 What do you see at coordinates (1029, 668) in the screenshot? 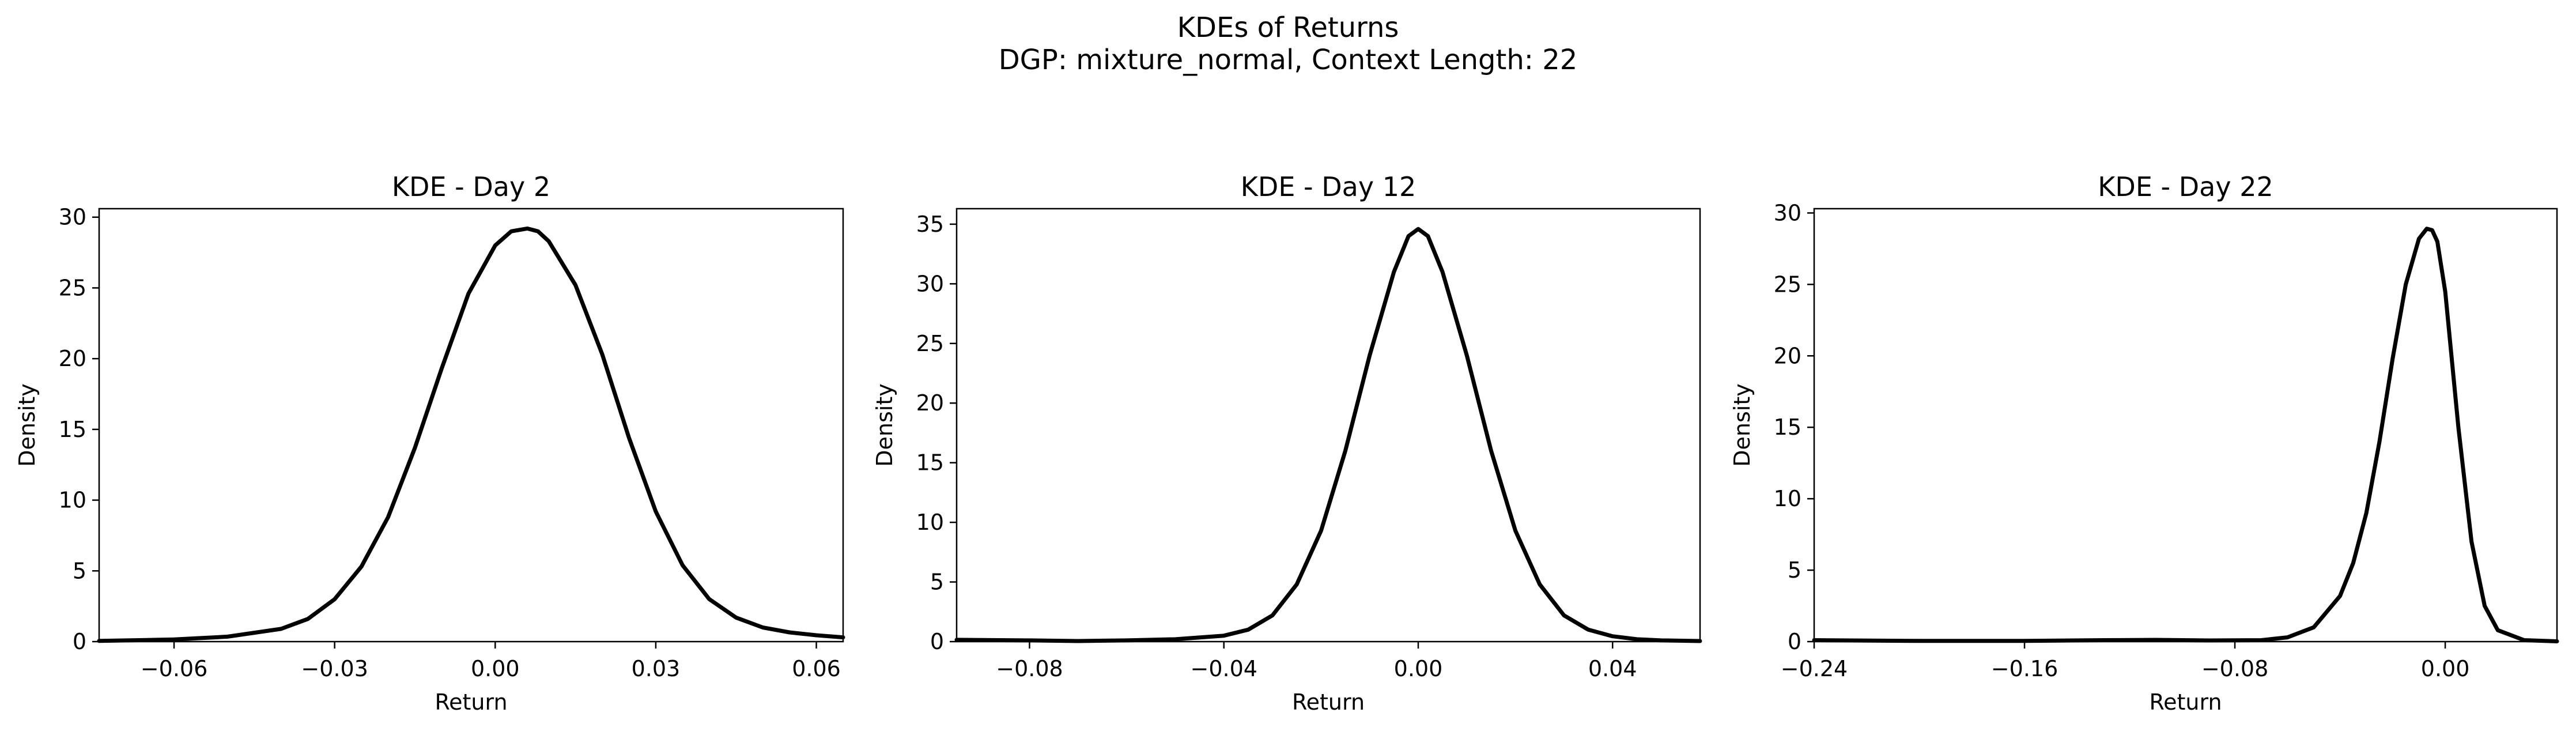
I see `panel-2-xtick-label: −0.08` at bounding box center [1029, 668].